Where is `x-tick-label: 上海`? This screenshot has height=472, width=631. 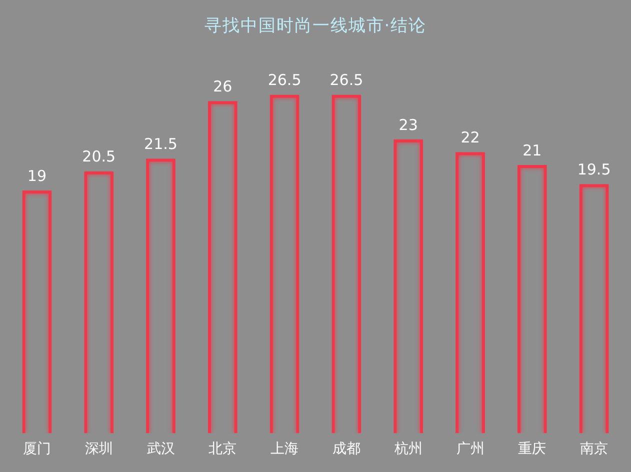 x-tick-label: 上海 is located at coordinates (284, 449).